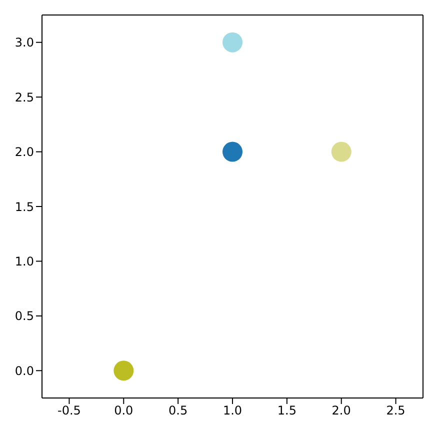 The width and height of the screenshot is (441, 433). I want to click on x-tick-label: 0.0, so click(124, 411).